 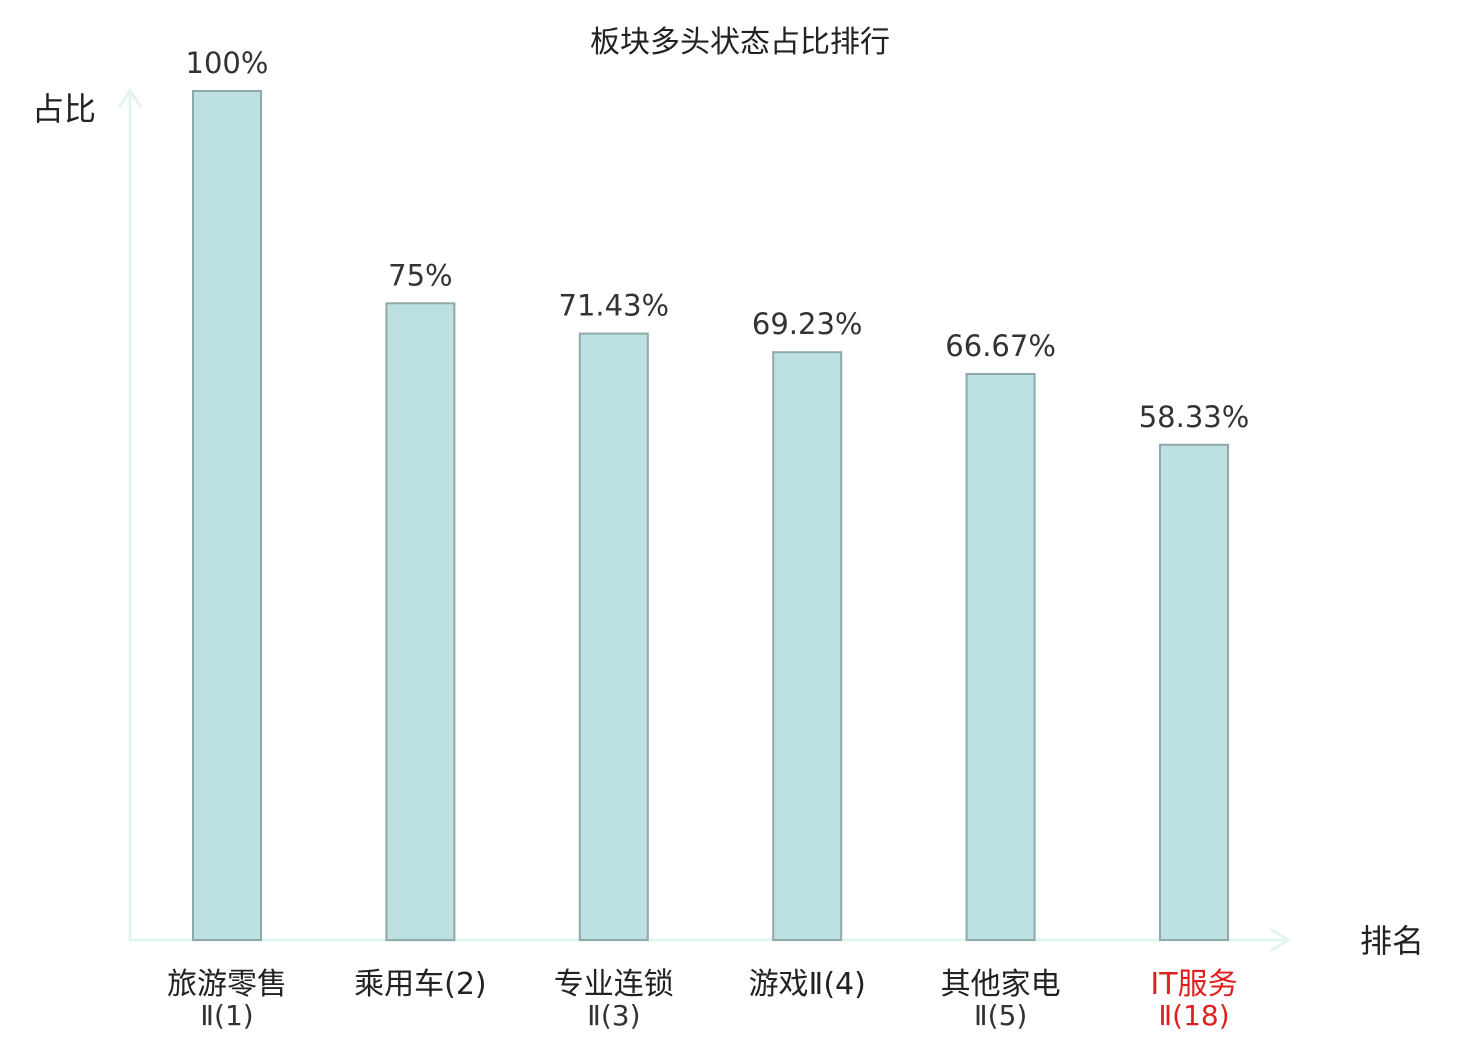 What do you see at coordinates (1001, 984) in the screenshot?
I see `category-label-5: 其他家电` at bounding box center [1001, 984].